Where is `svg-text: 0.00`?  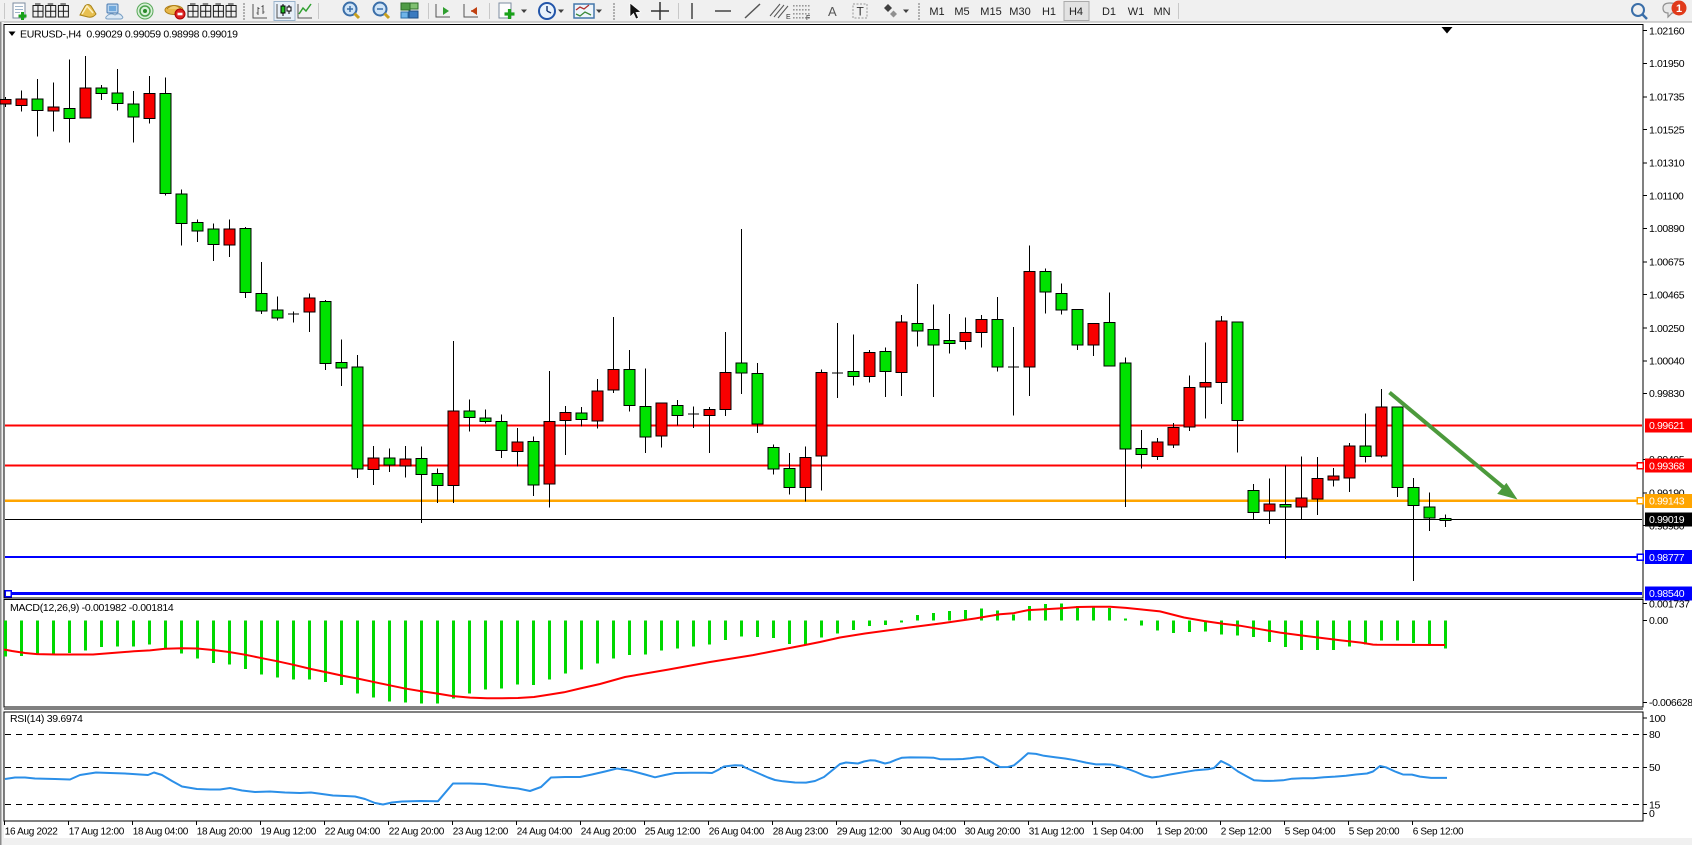
svg-text: 0.00 is located at coordinates (1658, 621).